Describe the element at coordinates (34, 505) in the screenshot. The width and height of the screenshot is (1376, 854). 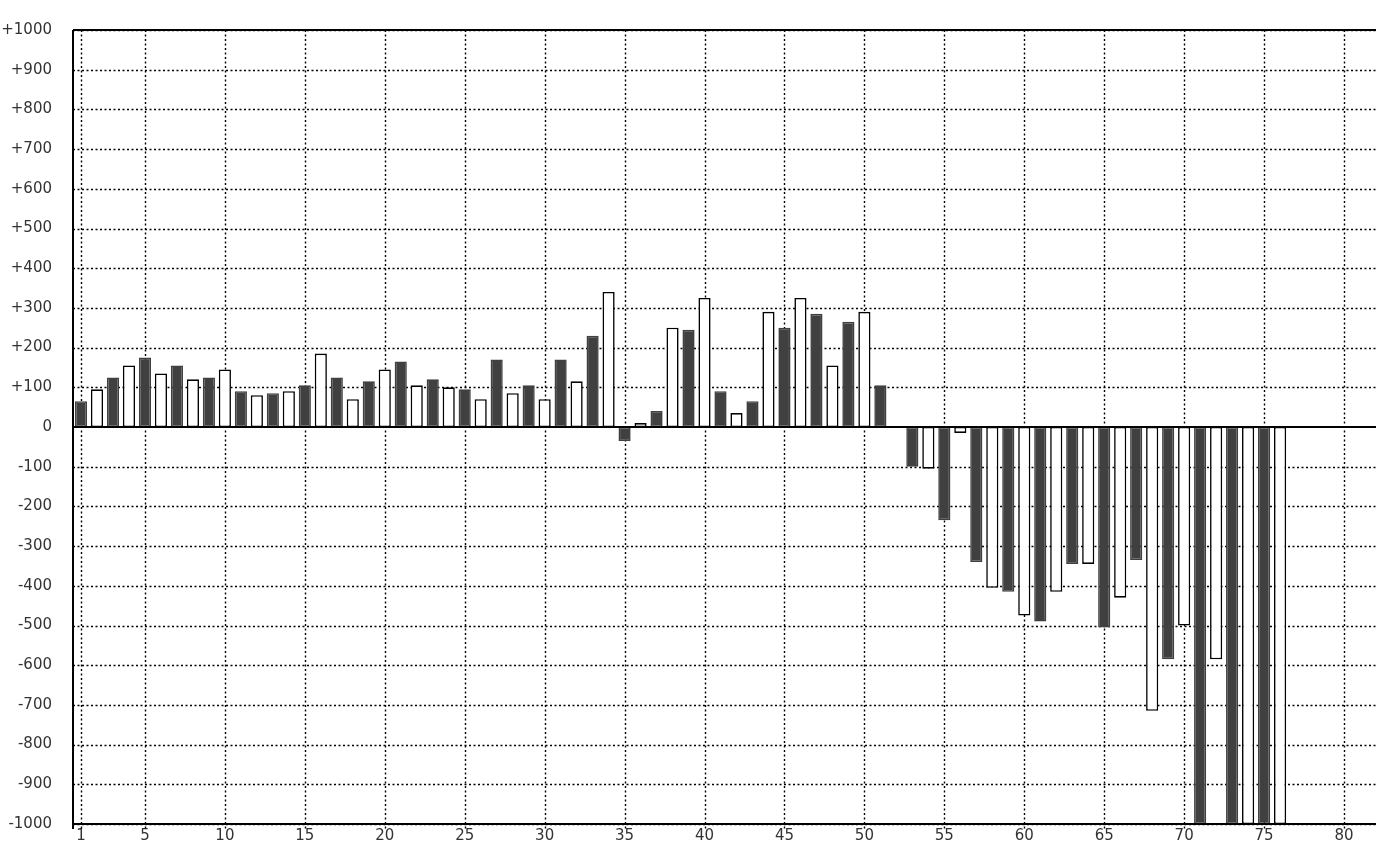
I see `y-tick-label: -200` at that location.